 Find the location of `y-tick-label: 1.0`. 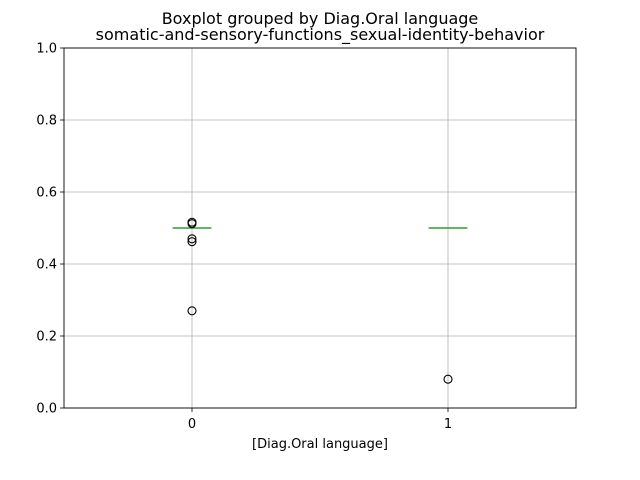

y-tick-label: 1.0 is located at coordinates (46, 49).